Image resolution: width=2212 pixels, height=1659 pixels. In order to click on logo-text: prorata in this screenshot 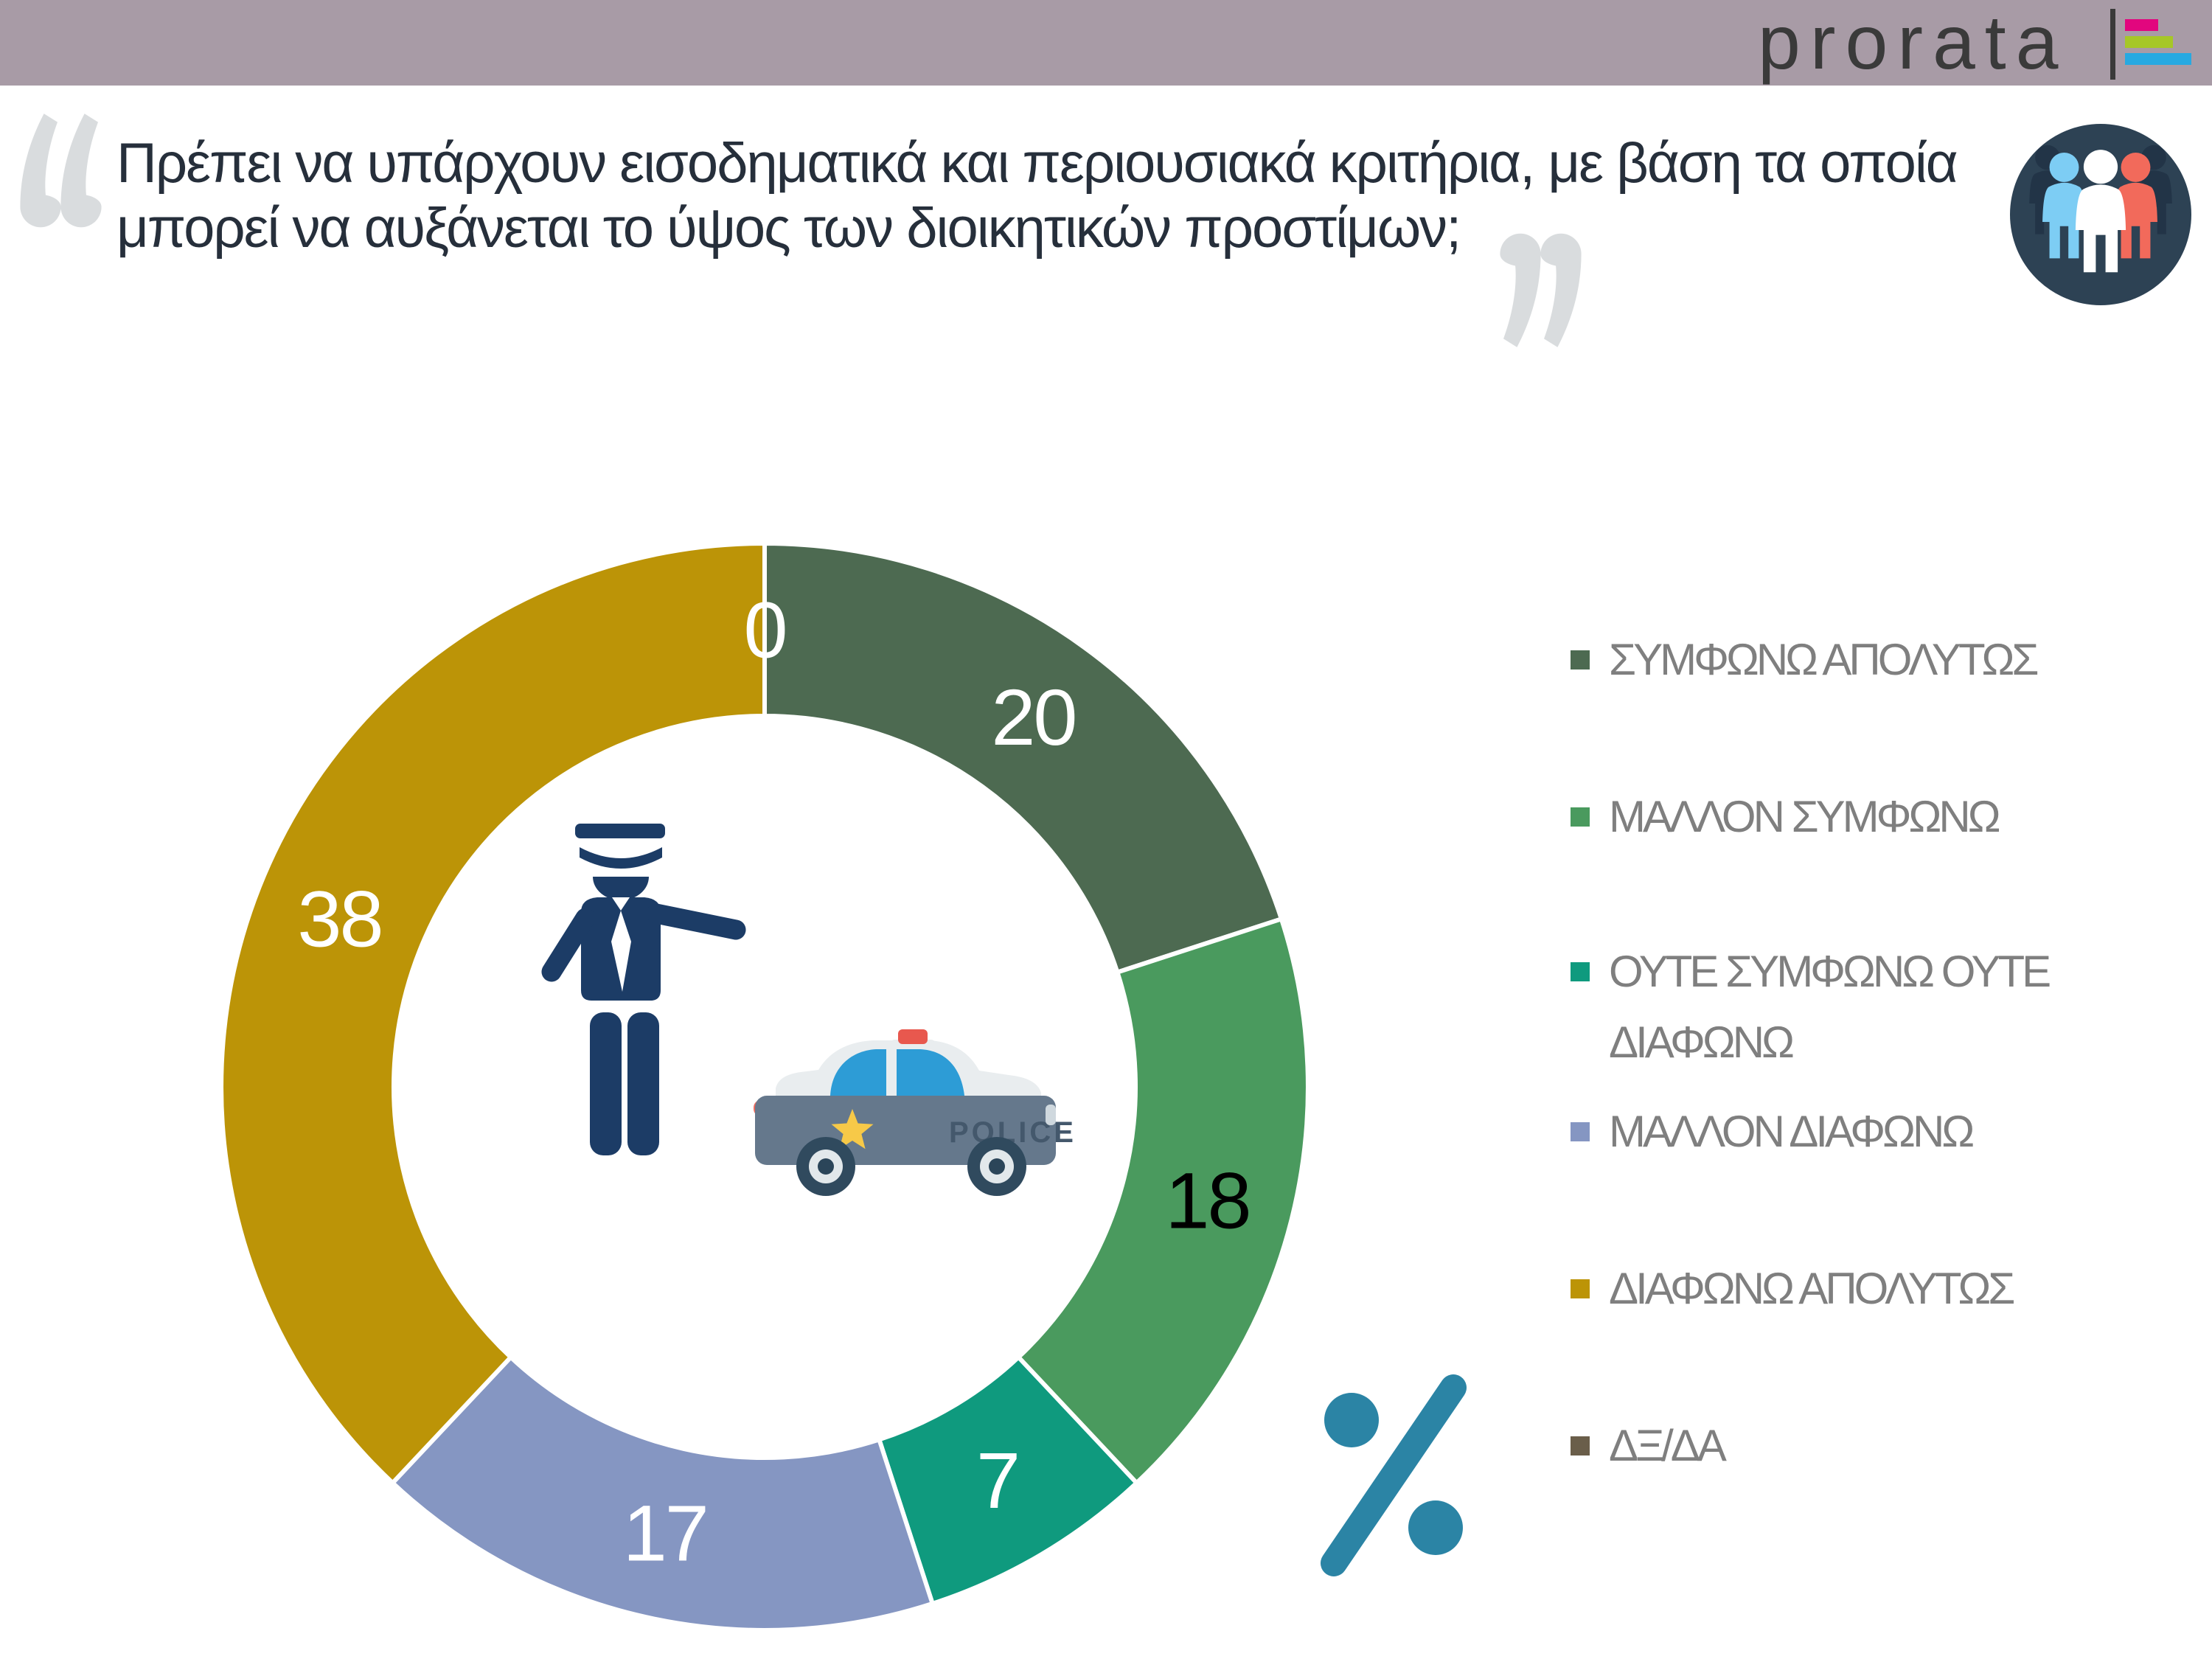, I will do `click(1913, 43)`.